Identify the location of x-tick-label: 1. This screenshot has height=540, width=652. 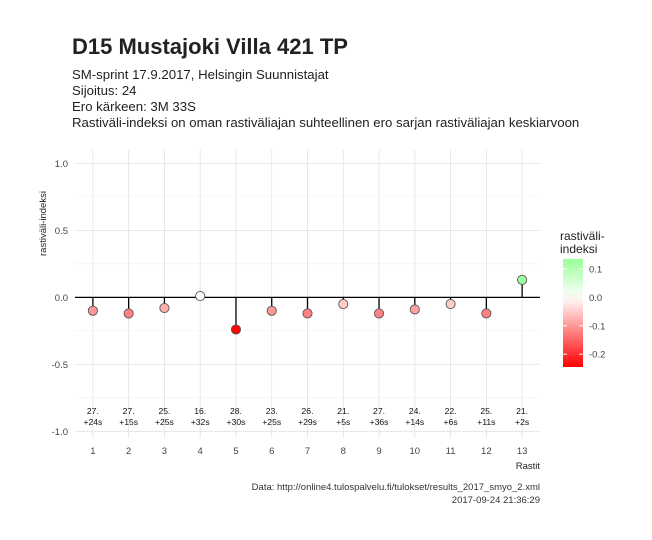
(92, 451).